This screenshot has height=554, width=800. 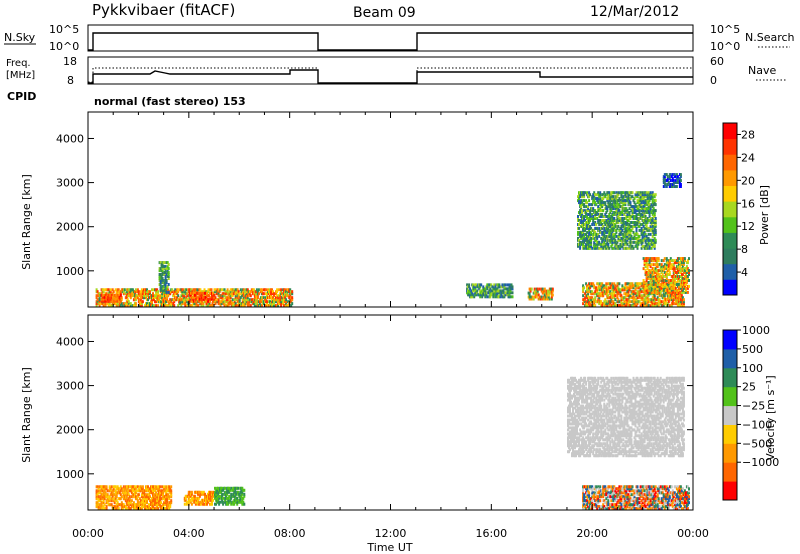 What do you see at coordinates (713, 80) in the screenshot?
I see `freq-tick-right-bottom: 0` at bounding box center [713, 80].